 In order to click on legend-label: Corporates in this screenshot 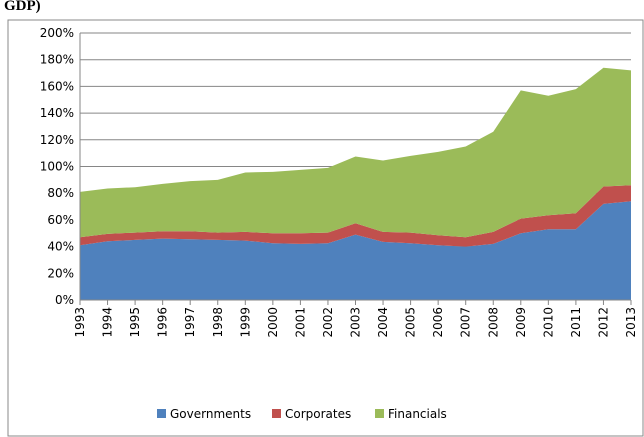, I will do `click(318, 414)`.